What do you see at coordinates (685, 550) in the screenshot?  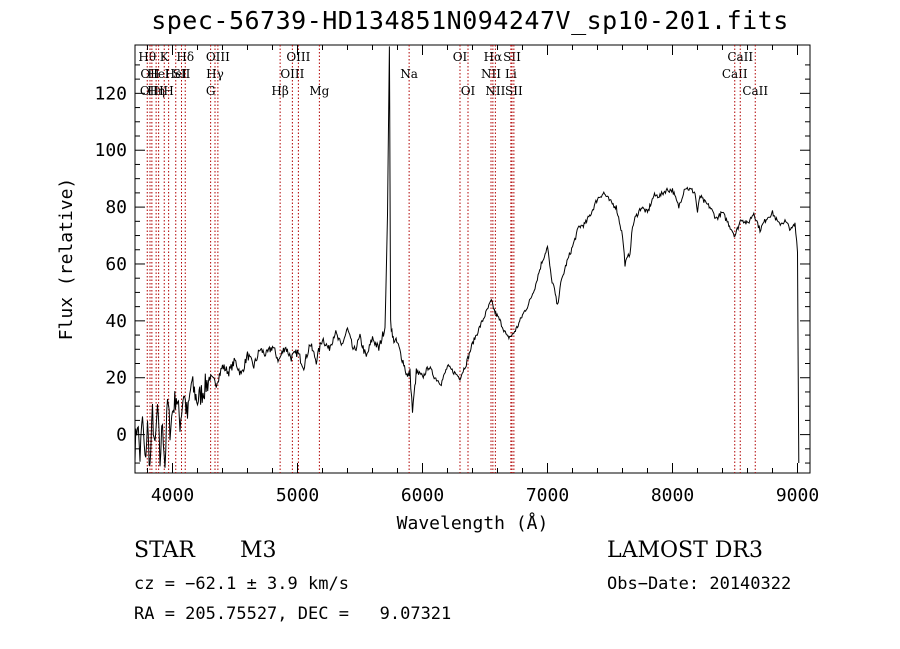 I see `survey-name: LAMOST DR3` at bounding box center [685, 550].